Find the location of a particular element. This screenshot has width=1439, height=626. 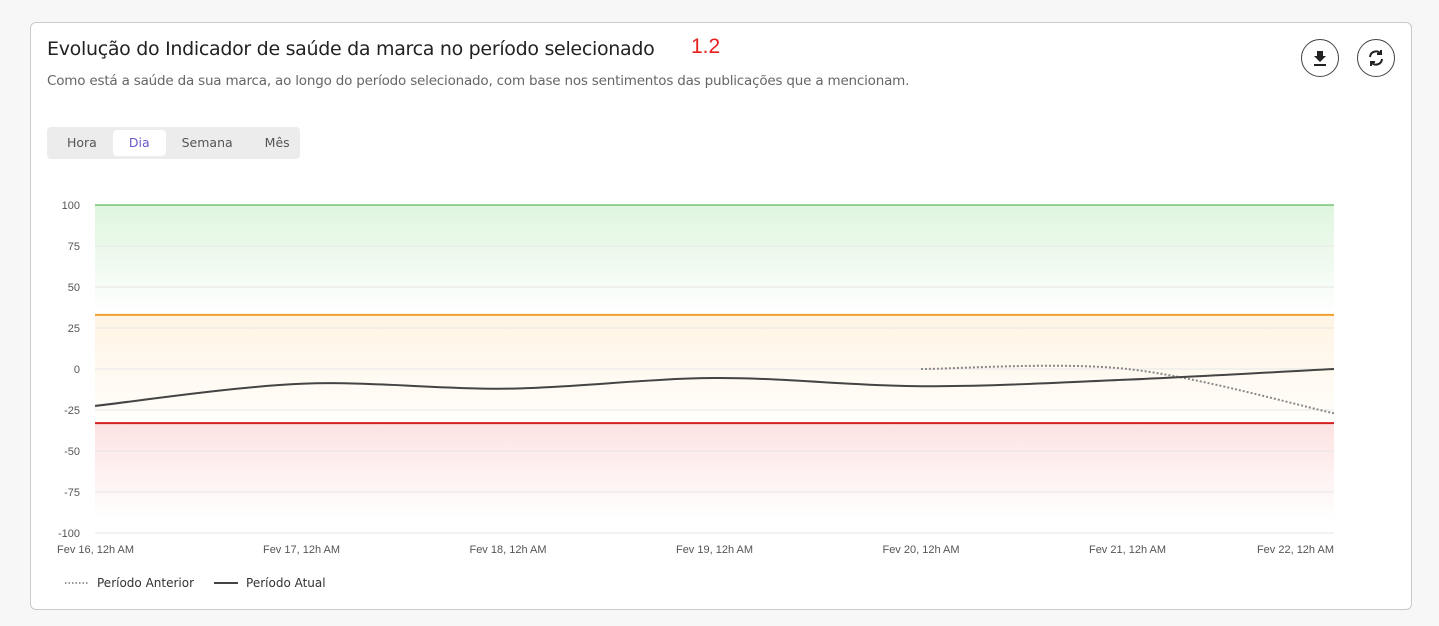

y-tick-label: -25 is located at coordinates (72, 411).